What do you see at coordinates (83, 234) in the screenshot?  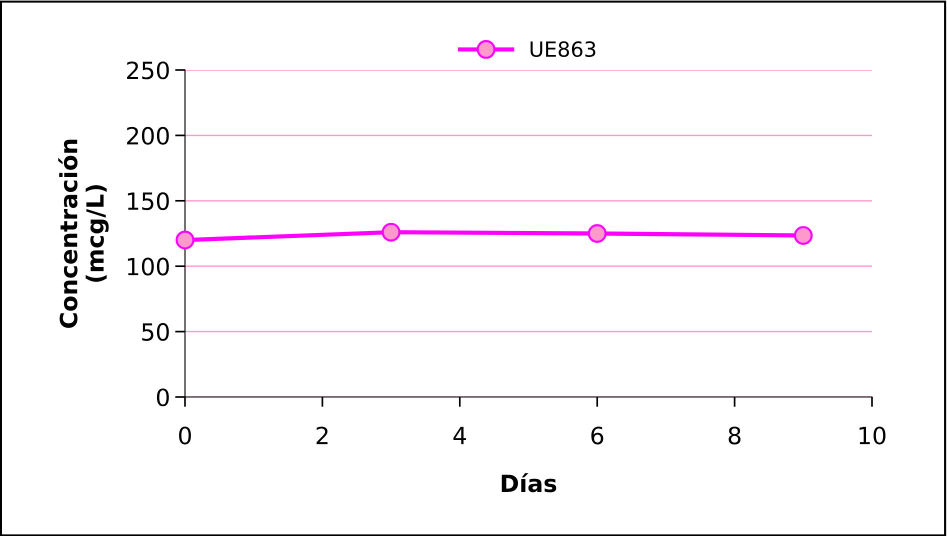 I see `y-axis-title: Concentración (mcg/L)` at bounding box center [83, 234].